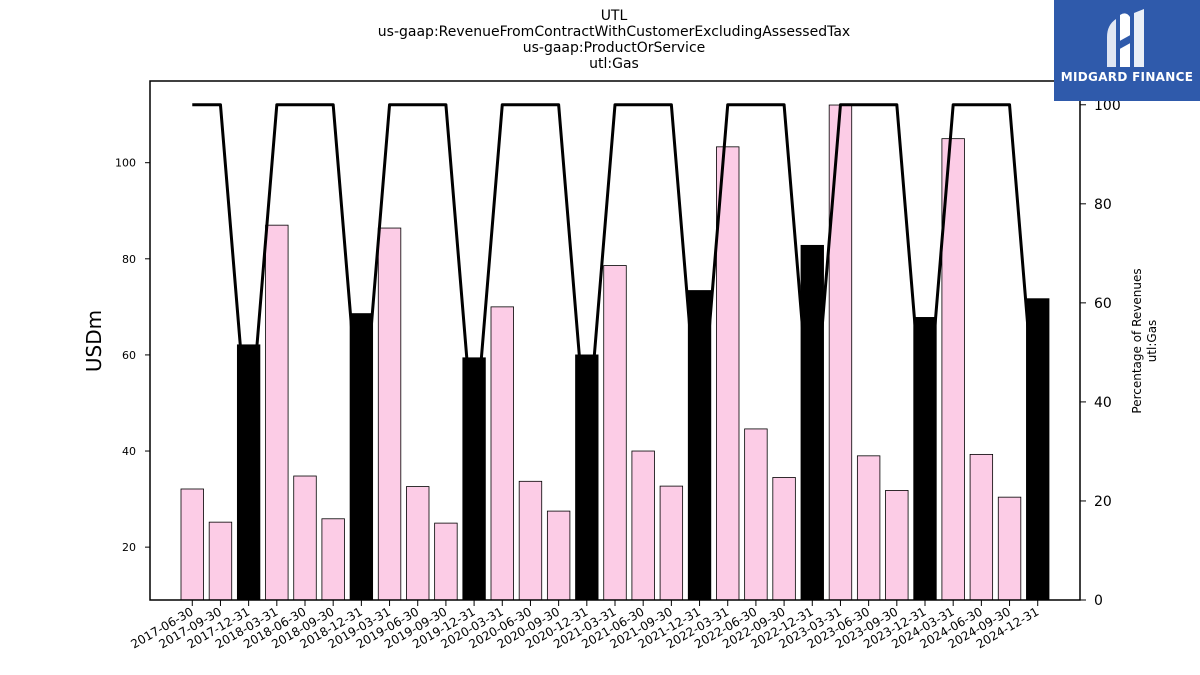  I want to click on logo-mark-icon, so click(1125, 38).